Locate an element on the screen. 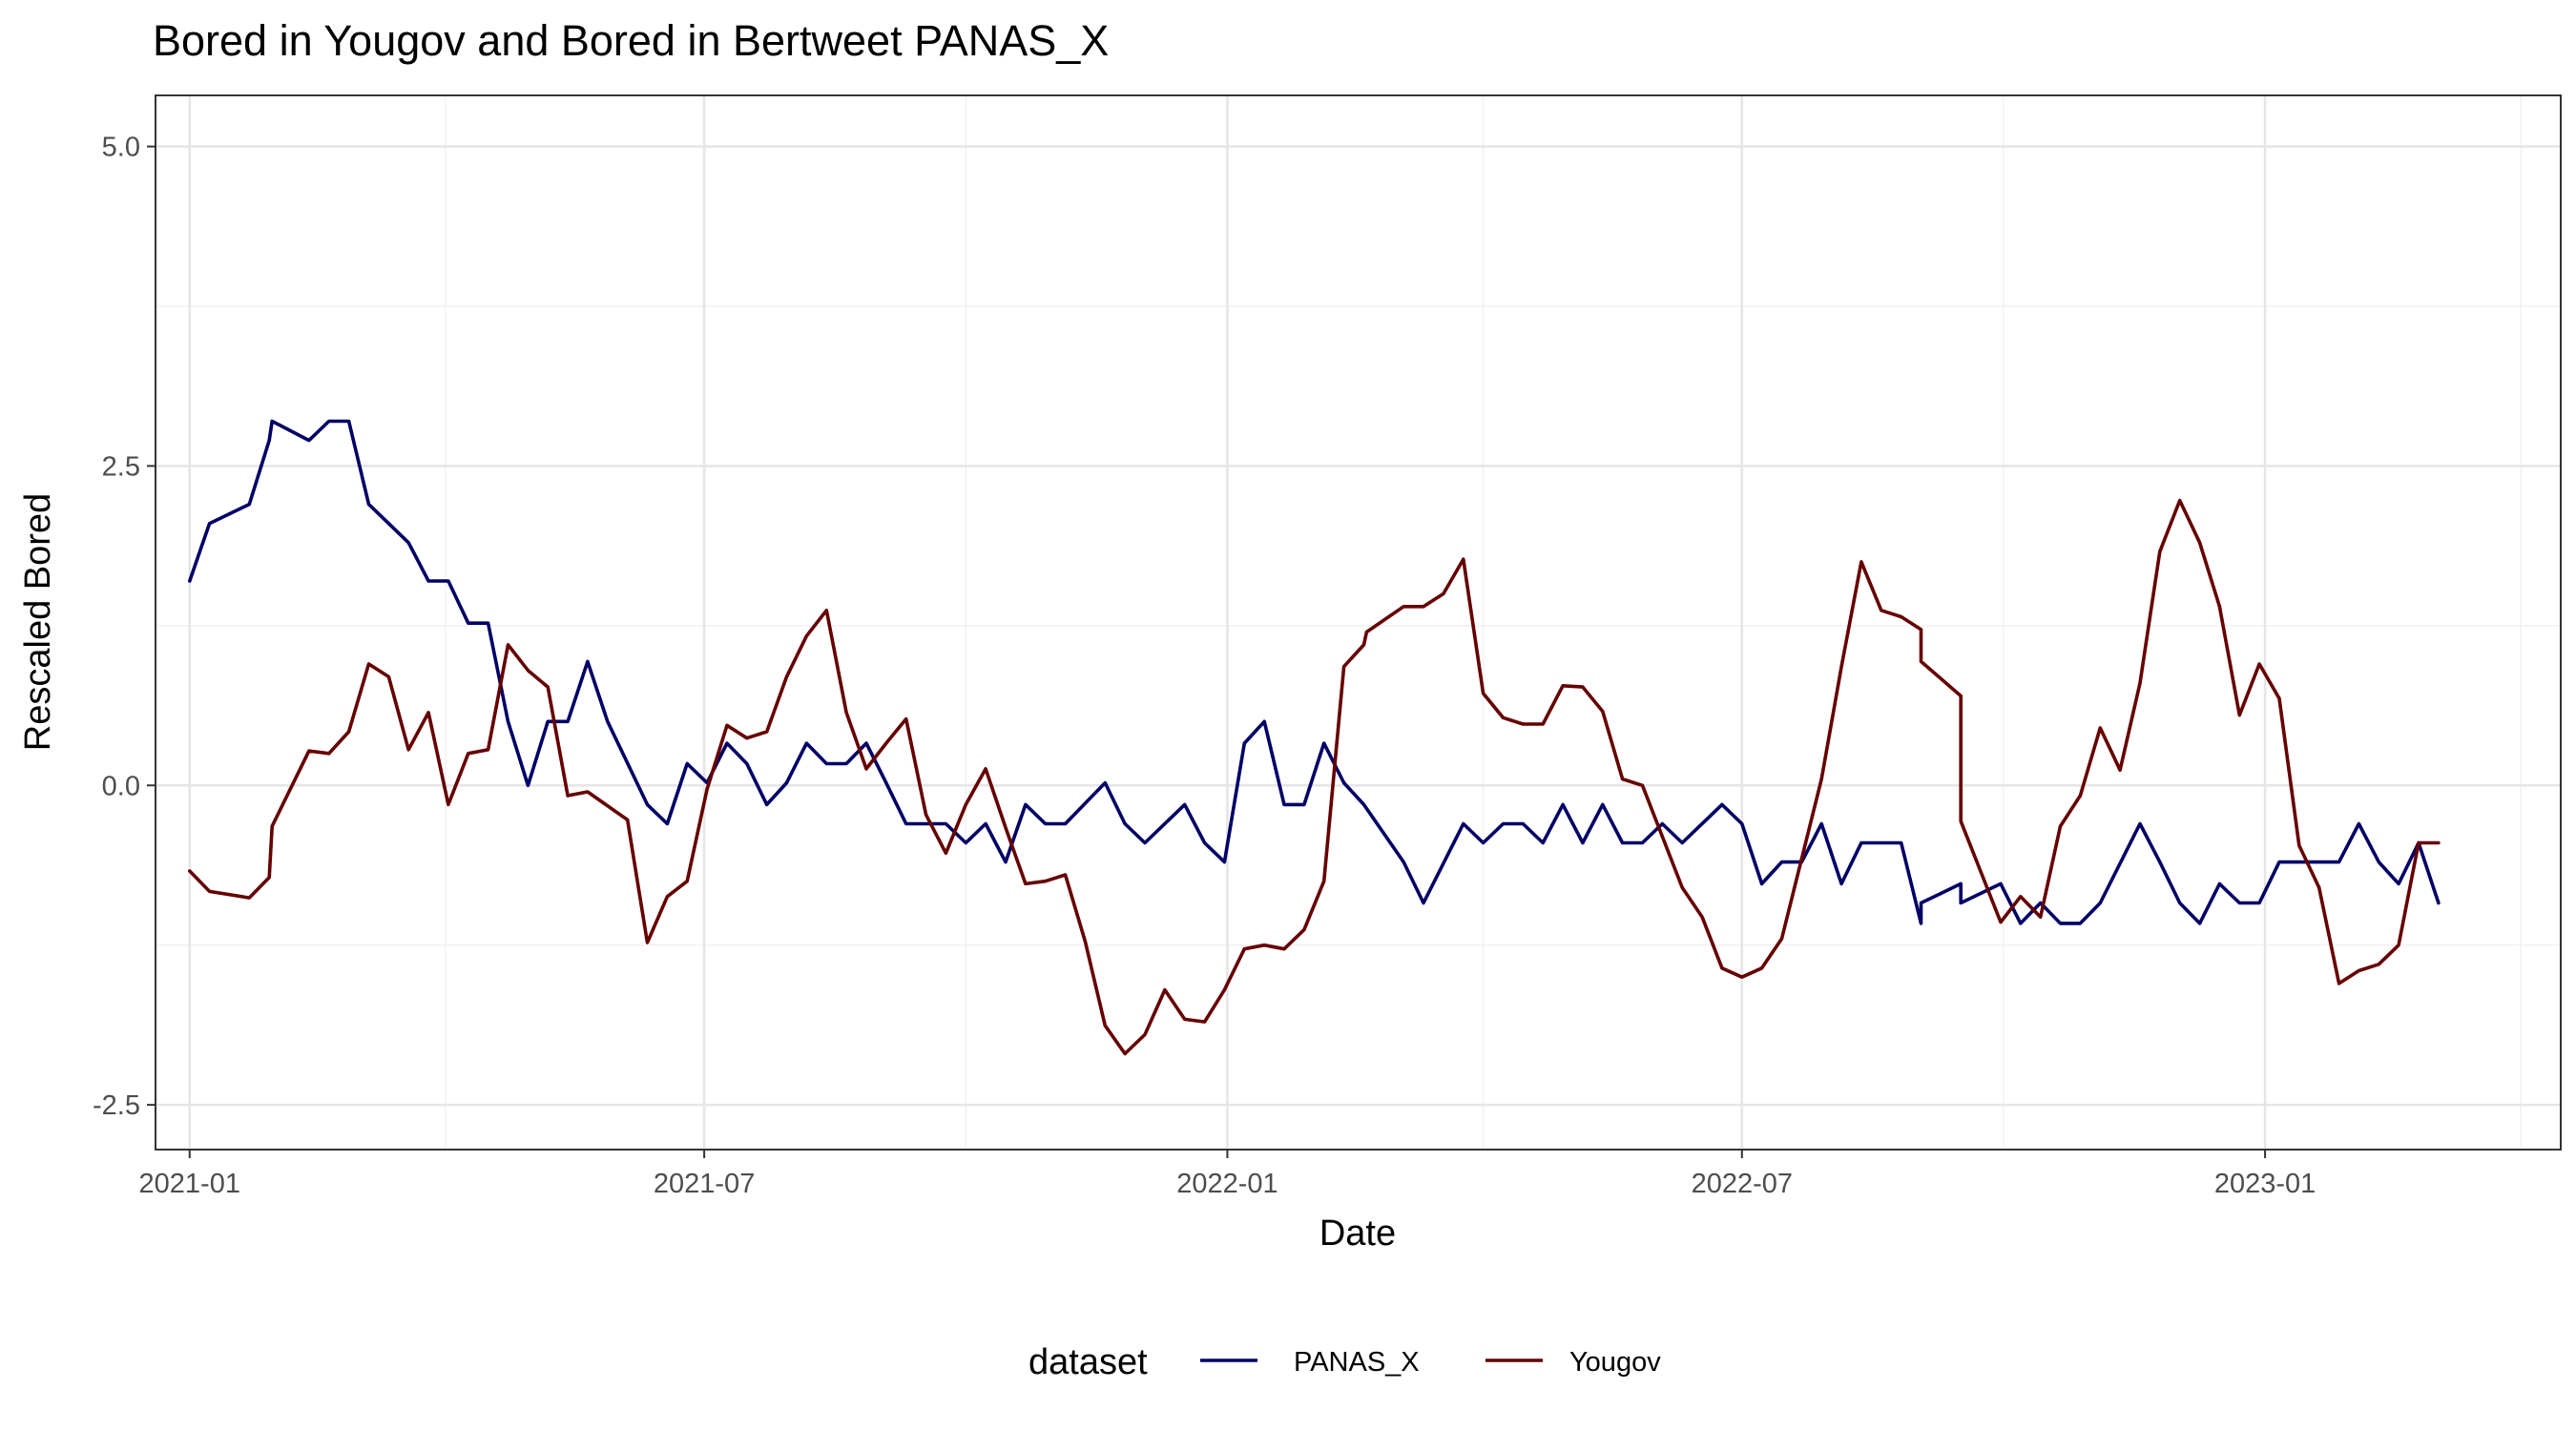 This screenshot has width=2576, height=1431. y-tick-label: 2.5 is located at coordinates (121, 466).